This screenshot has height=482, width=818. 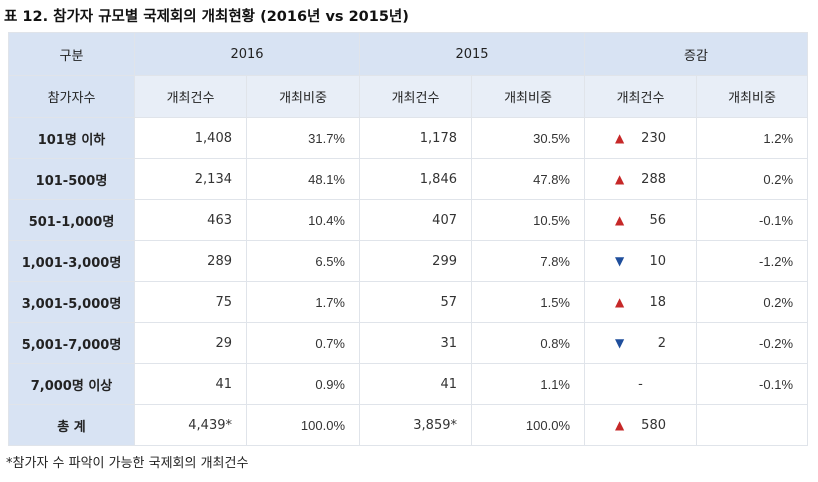 What do you see at coordinates (303, 261) in the screenshot?
I see `share-2016: 6.5%` at bounding box center [303, 261].